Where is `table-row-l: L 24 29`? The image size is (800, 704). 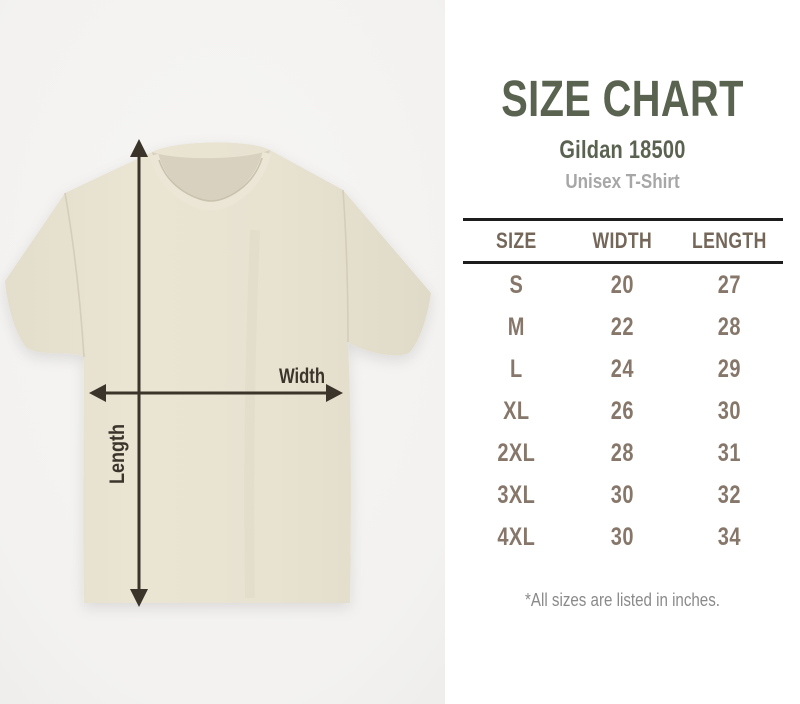 table-row-l: L 24 29 is located at coordinates (623, 369).